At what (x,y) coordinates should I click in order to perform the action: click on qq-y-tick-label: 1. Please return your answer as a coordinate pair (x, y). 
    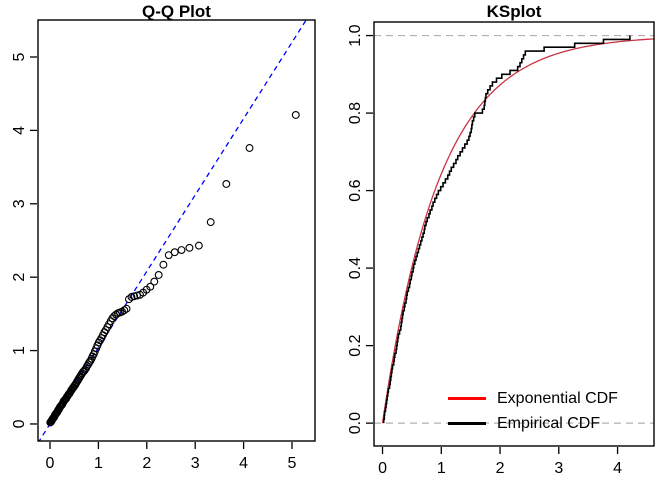
    Looking at the image, I should click on (19, 350).